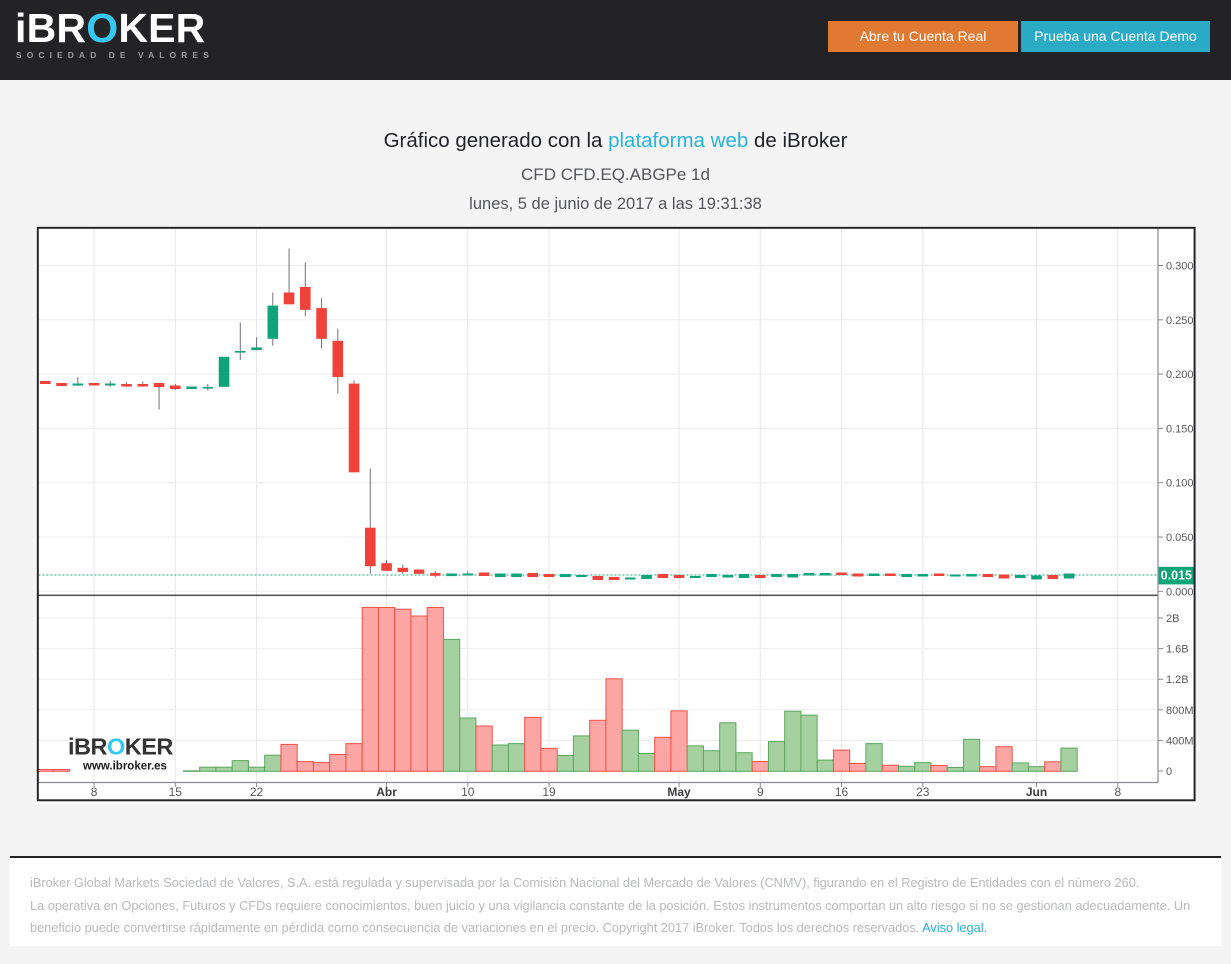  What do you see at coordinates (1176, 576) in the screenshot?
I see `svg-text: 0.015` at bounding box center [1176, 576].